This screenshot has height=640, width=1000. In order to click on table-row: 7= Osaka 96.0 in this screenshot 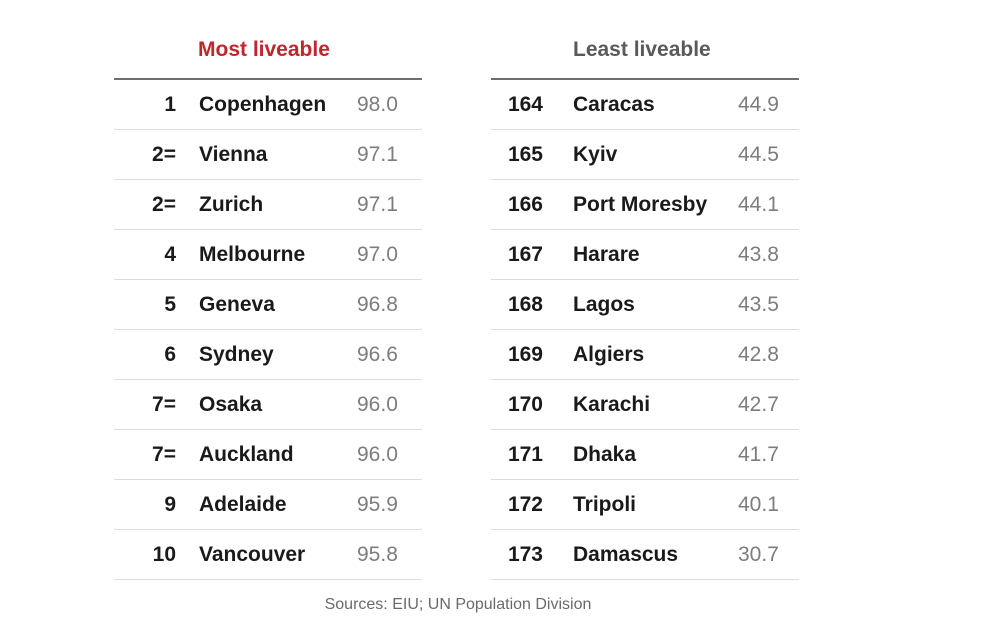, I will do `click(268, 405)`.